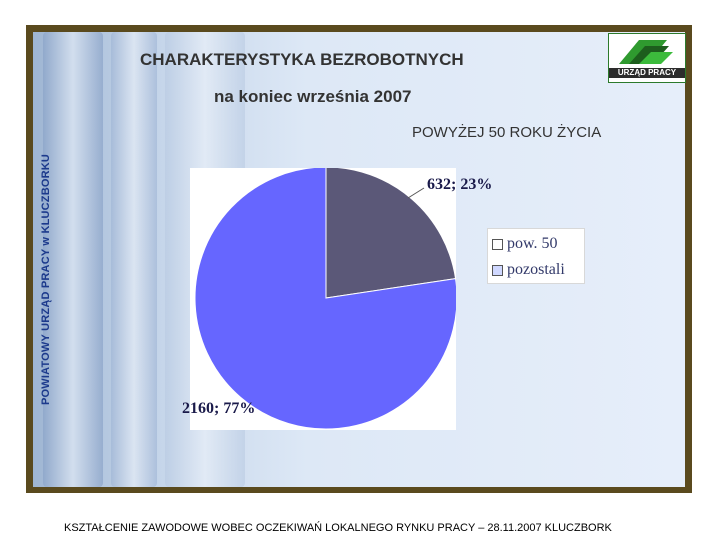  Describe the element at coordinates (46, 279) in the screenshot. I see `office-vertical-label: POWIATOWY URZĄD PRACY w KLUCZBORKU` at that location.